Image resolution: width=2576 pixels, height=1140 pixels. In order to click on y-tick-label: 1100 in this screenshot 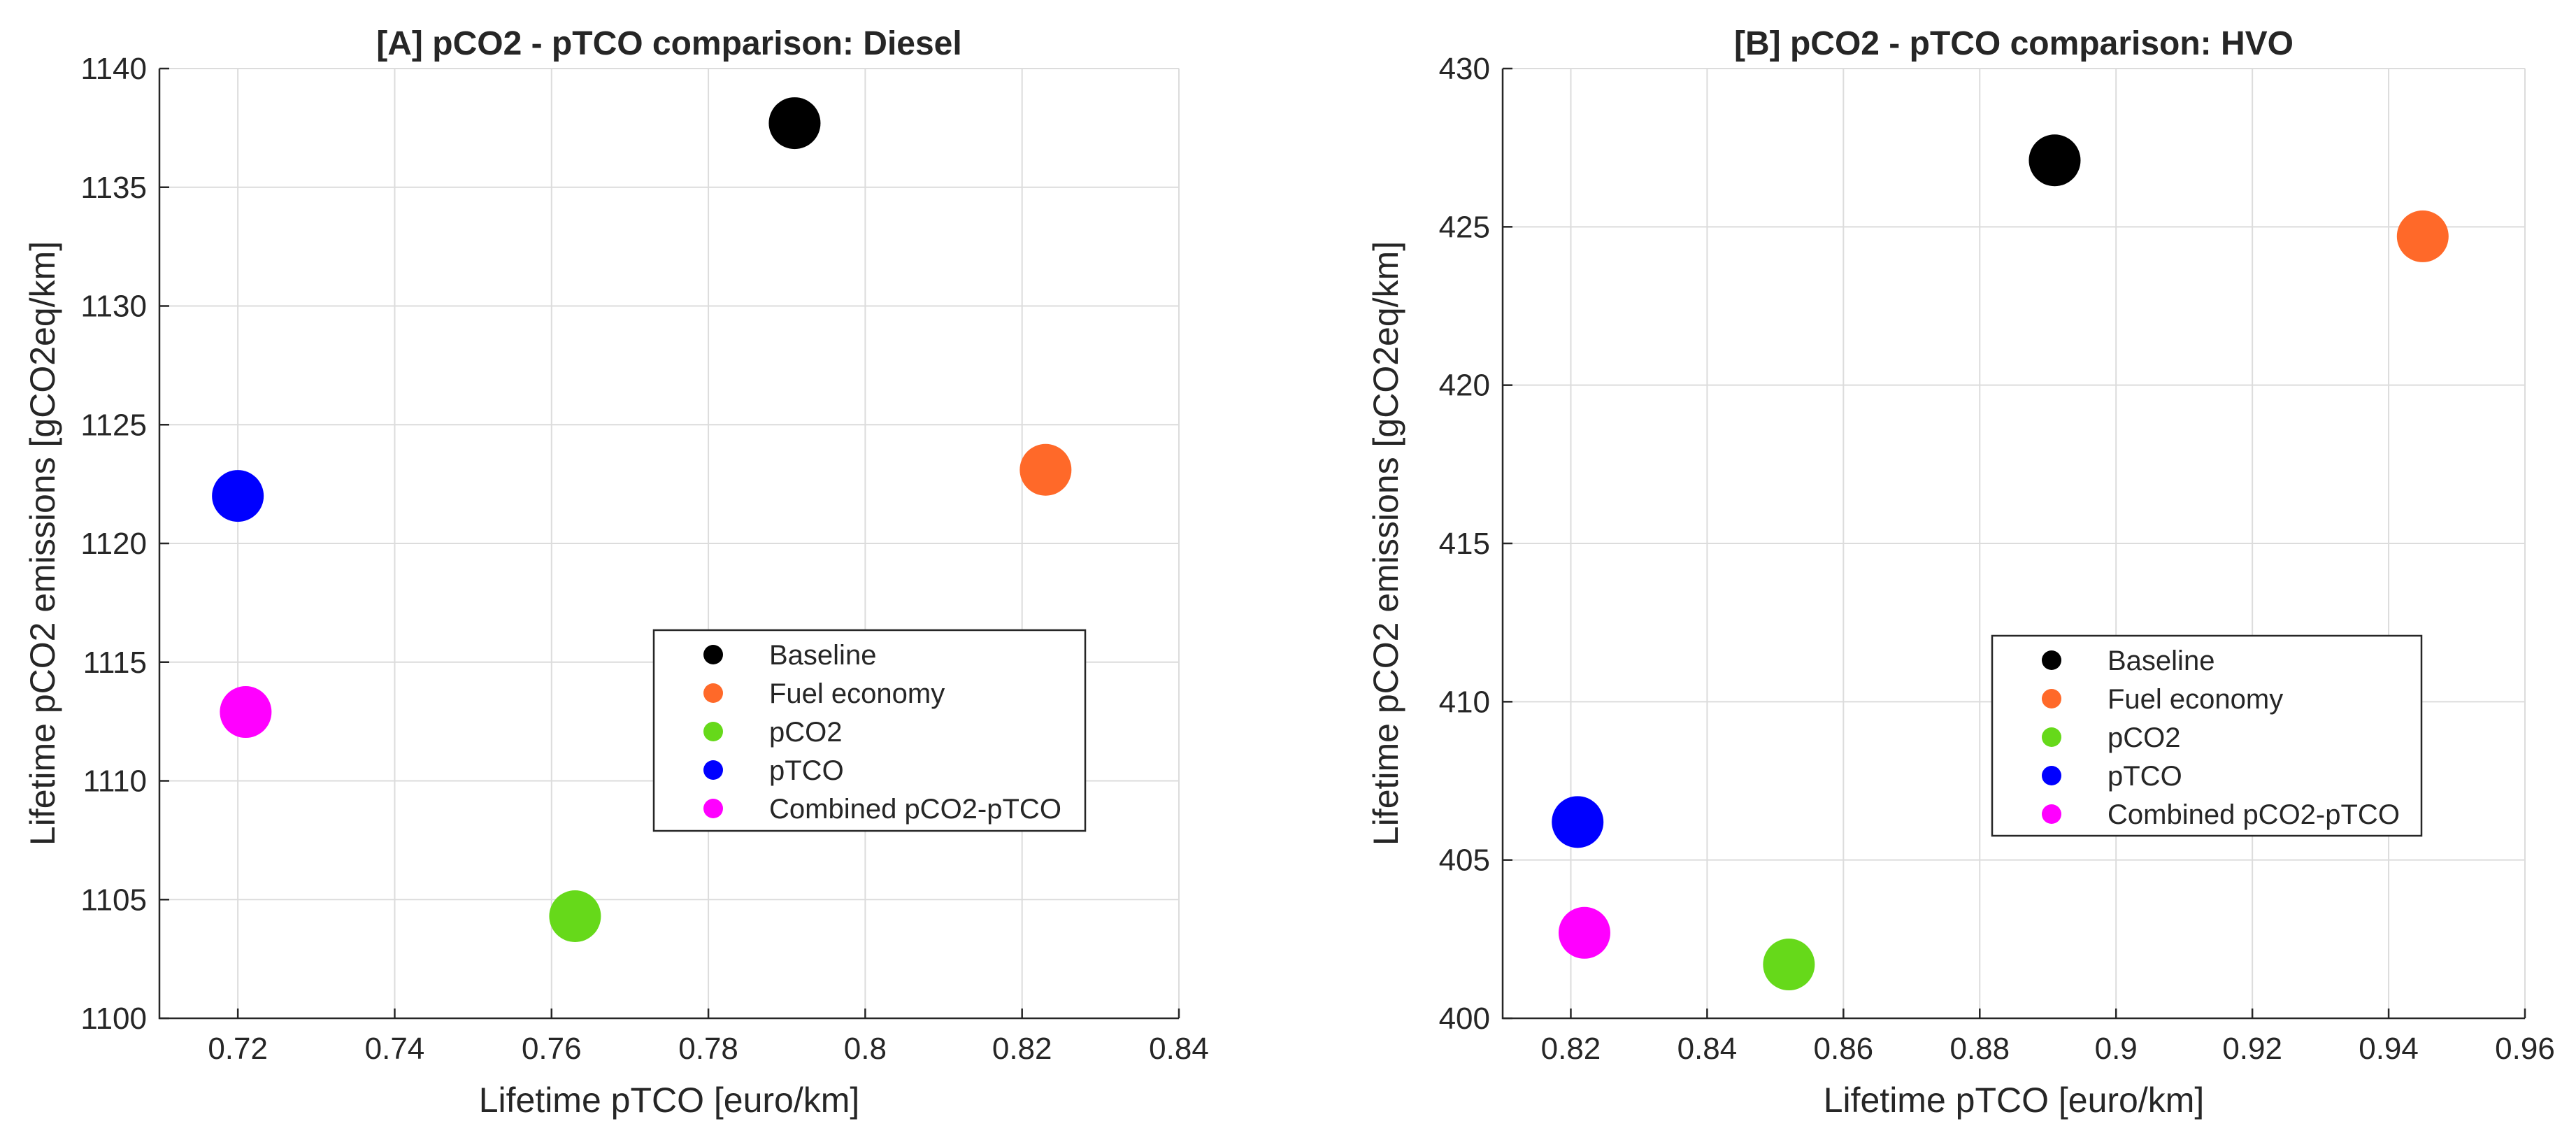, I will do `click(113, 1019)`.